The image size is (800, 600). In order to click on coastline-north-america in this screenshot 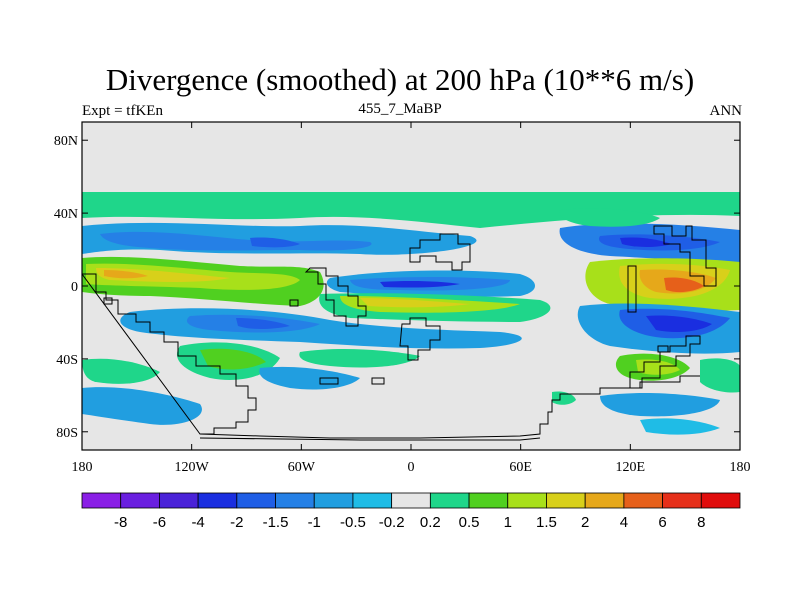, I will do `click(169, 354)`.